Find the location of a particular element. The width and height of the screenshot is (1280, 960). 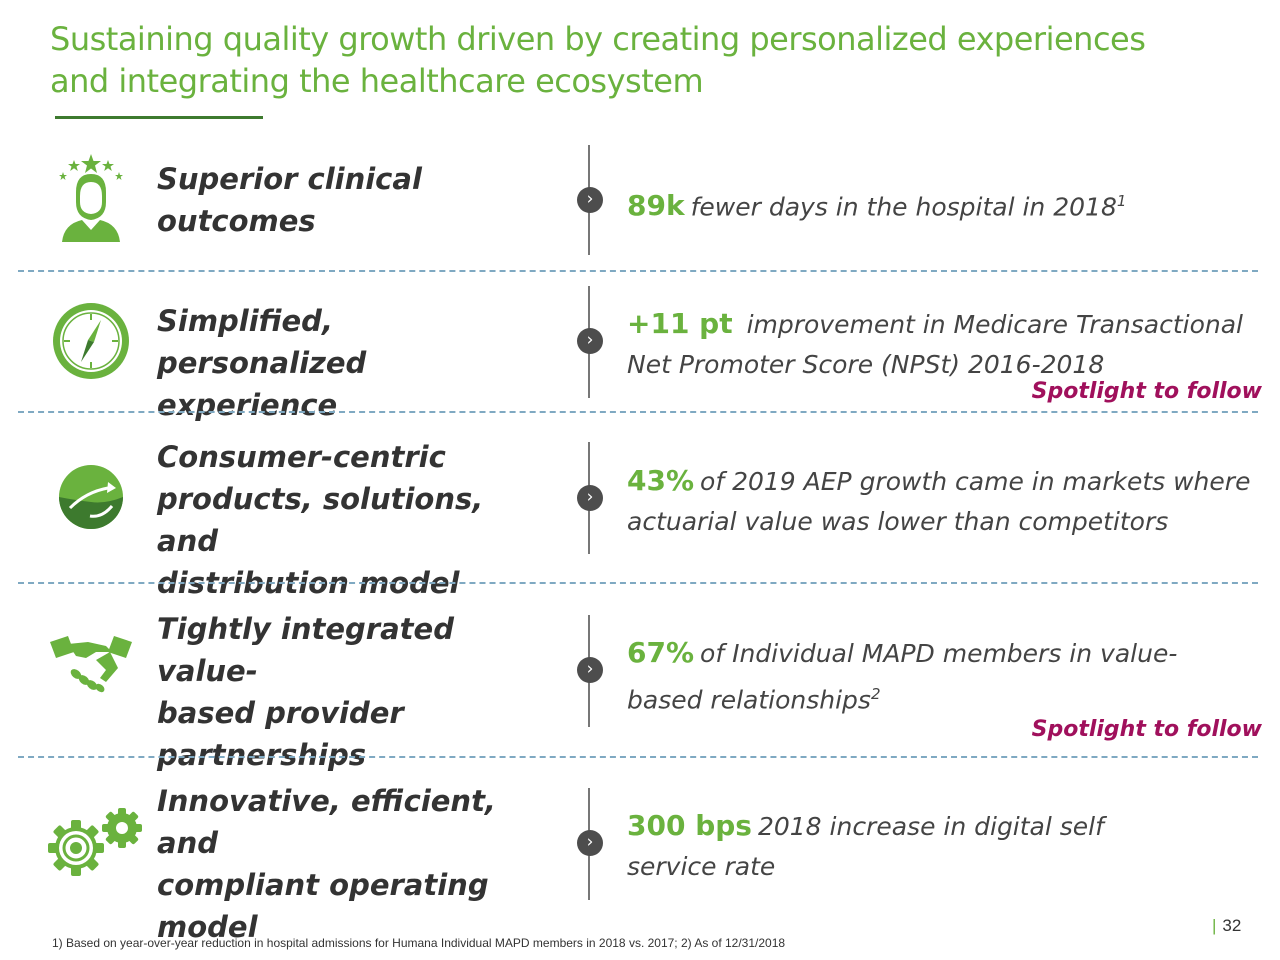

row-3-value: 43% is located at coordinates (661, 480).